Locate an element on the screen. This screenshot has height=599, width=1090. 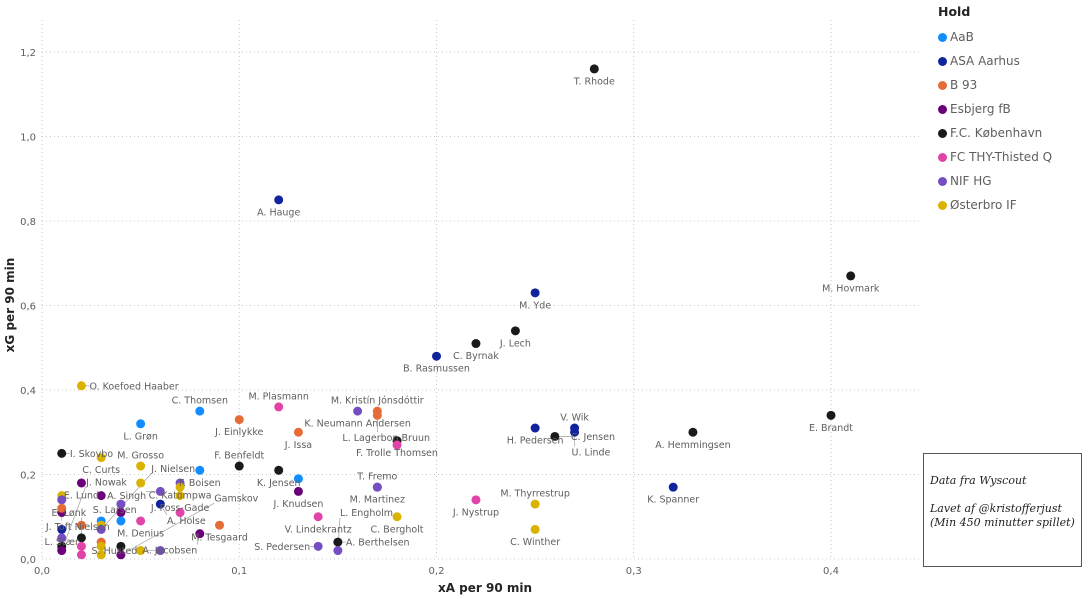
data-point: T. Rhode (F.C. København) is located at coordinates (594, 69).